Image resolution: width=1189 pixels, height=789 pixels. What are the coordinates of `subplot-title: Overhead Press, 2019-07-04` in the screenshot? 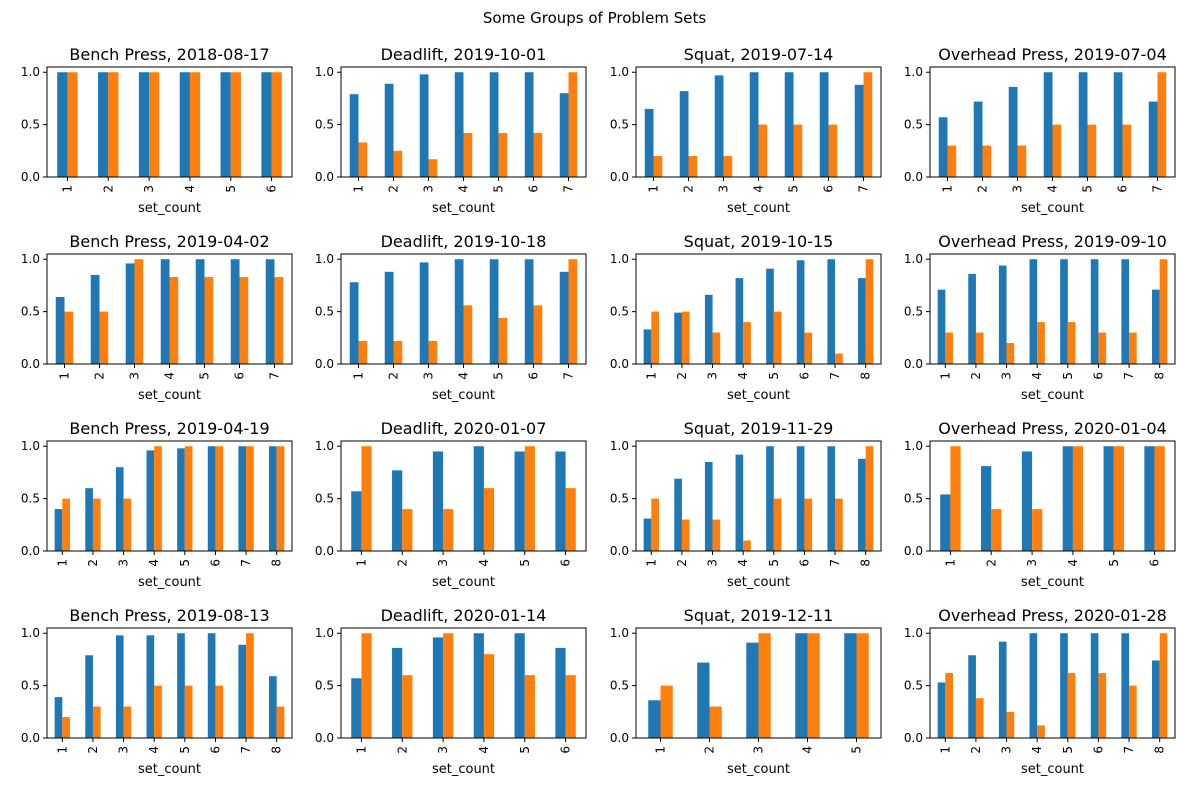 It's located at (1052, 54).